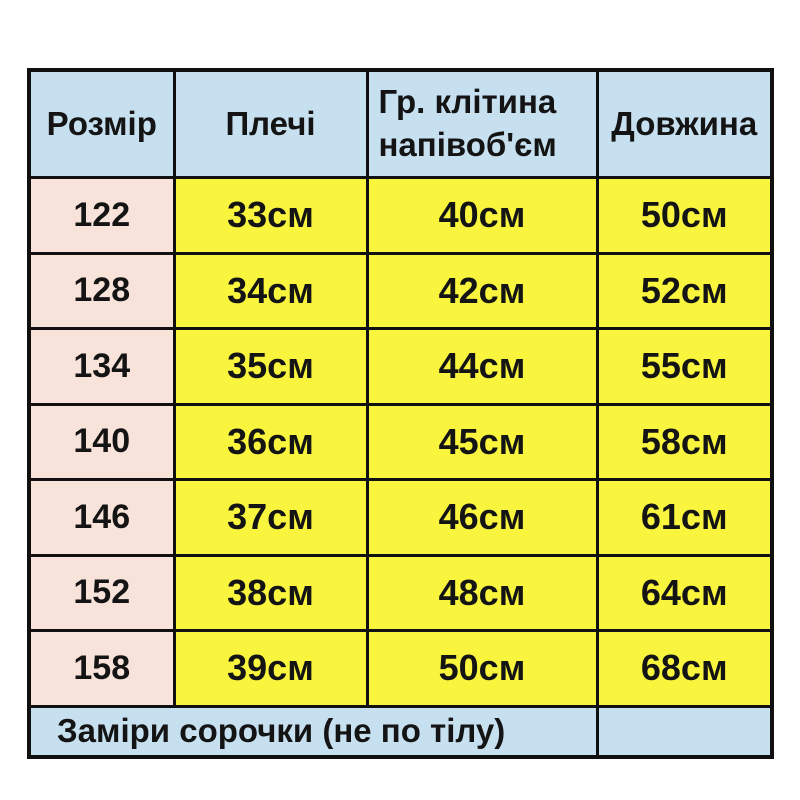 The width and height of the screenshot is (800, 800). Describe the element at coordinates (270, 366) in the screenshot. I see `shoulders-cell: 35см` at that location.